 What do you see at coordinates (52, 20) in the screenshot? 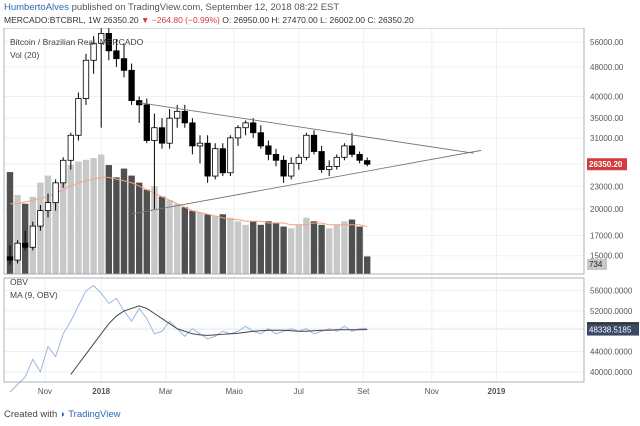
I see `symbol-interval: MERCADO:BTCBRL, 1W` at bounding box center [52, 20].